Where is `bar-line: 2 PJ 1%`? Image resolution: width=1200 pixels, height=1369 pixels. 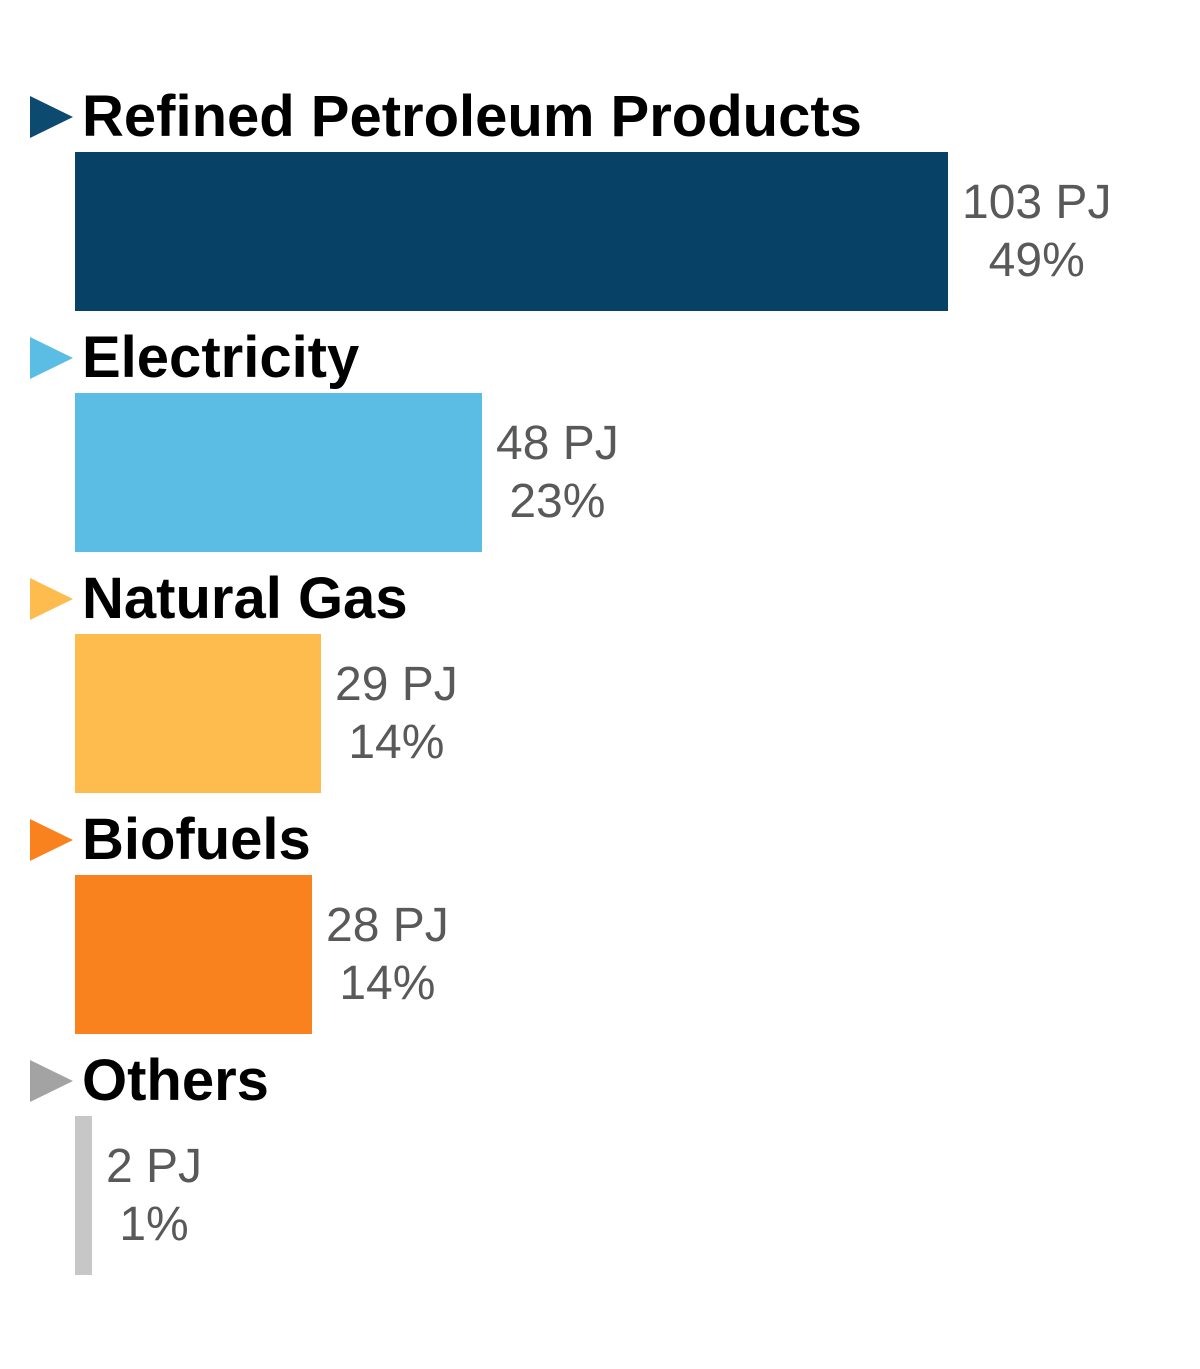
bar-line: 2 PJ 1% is located at coordinates (637, 1195).